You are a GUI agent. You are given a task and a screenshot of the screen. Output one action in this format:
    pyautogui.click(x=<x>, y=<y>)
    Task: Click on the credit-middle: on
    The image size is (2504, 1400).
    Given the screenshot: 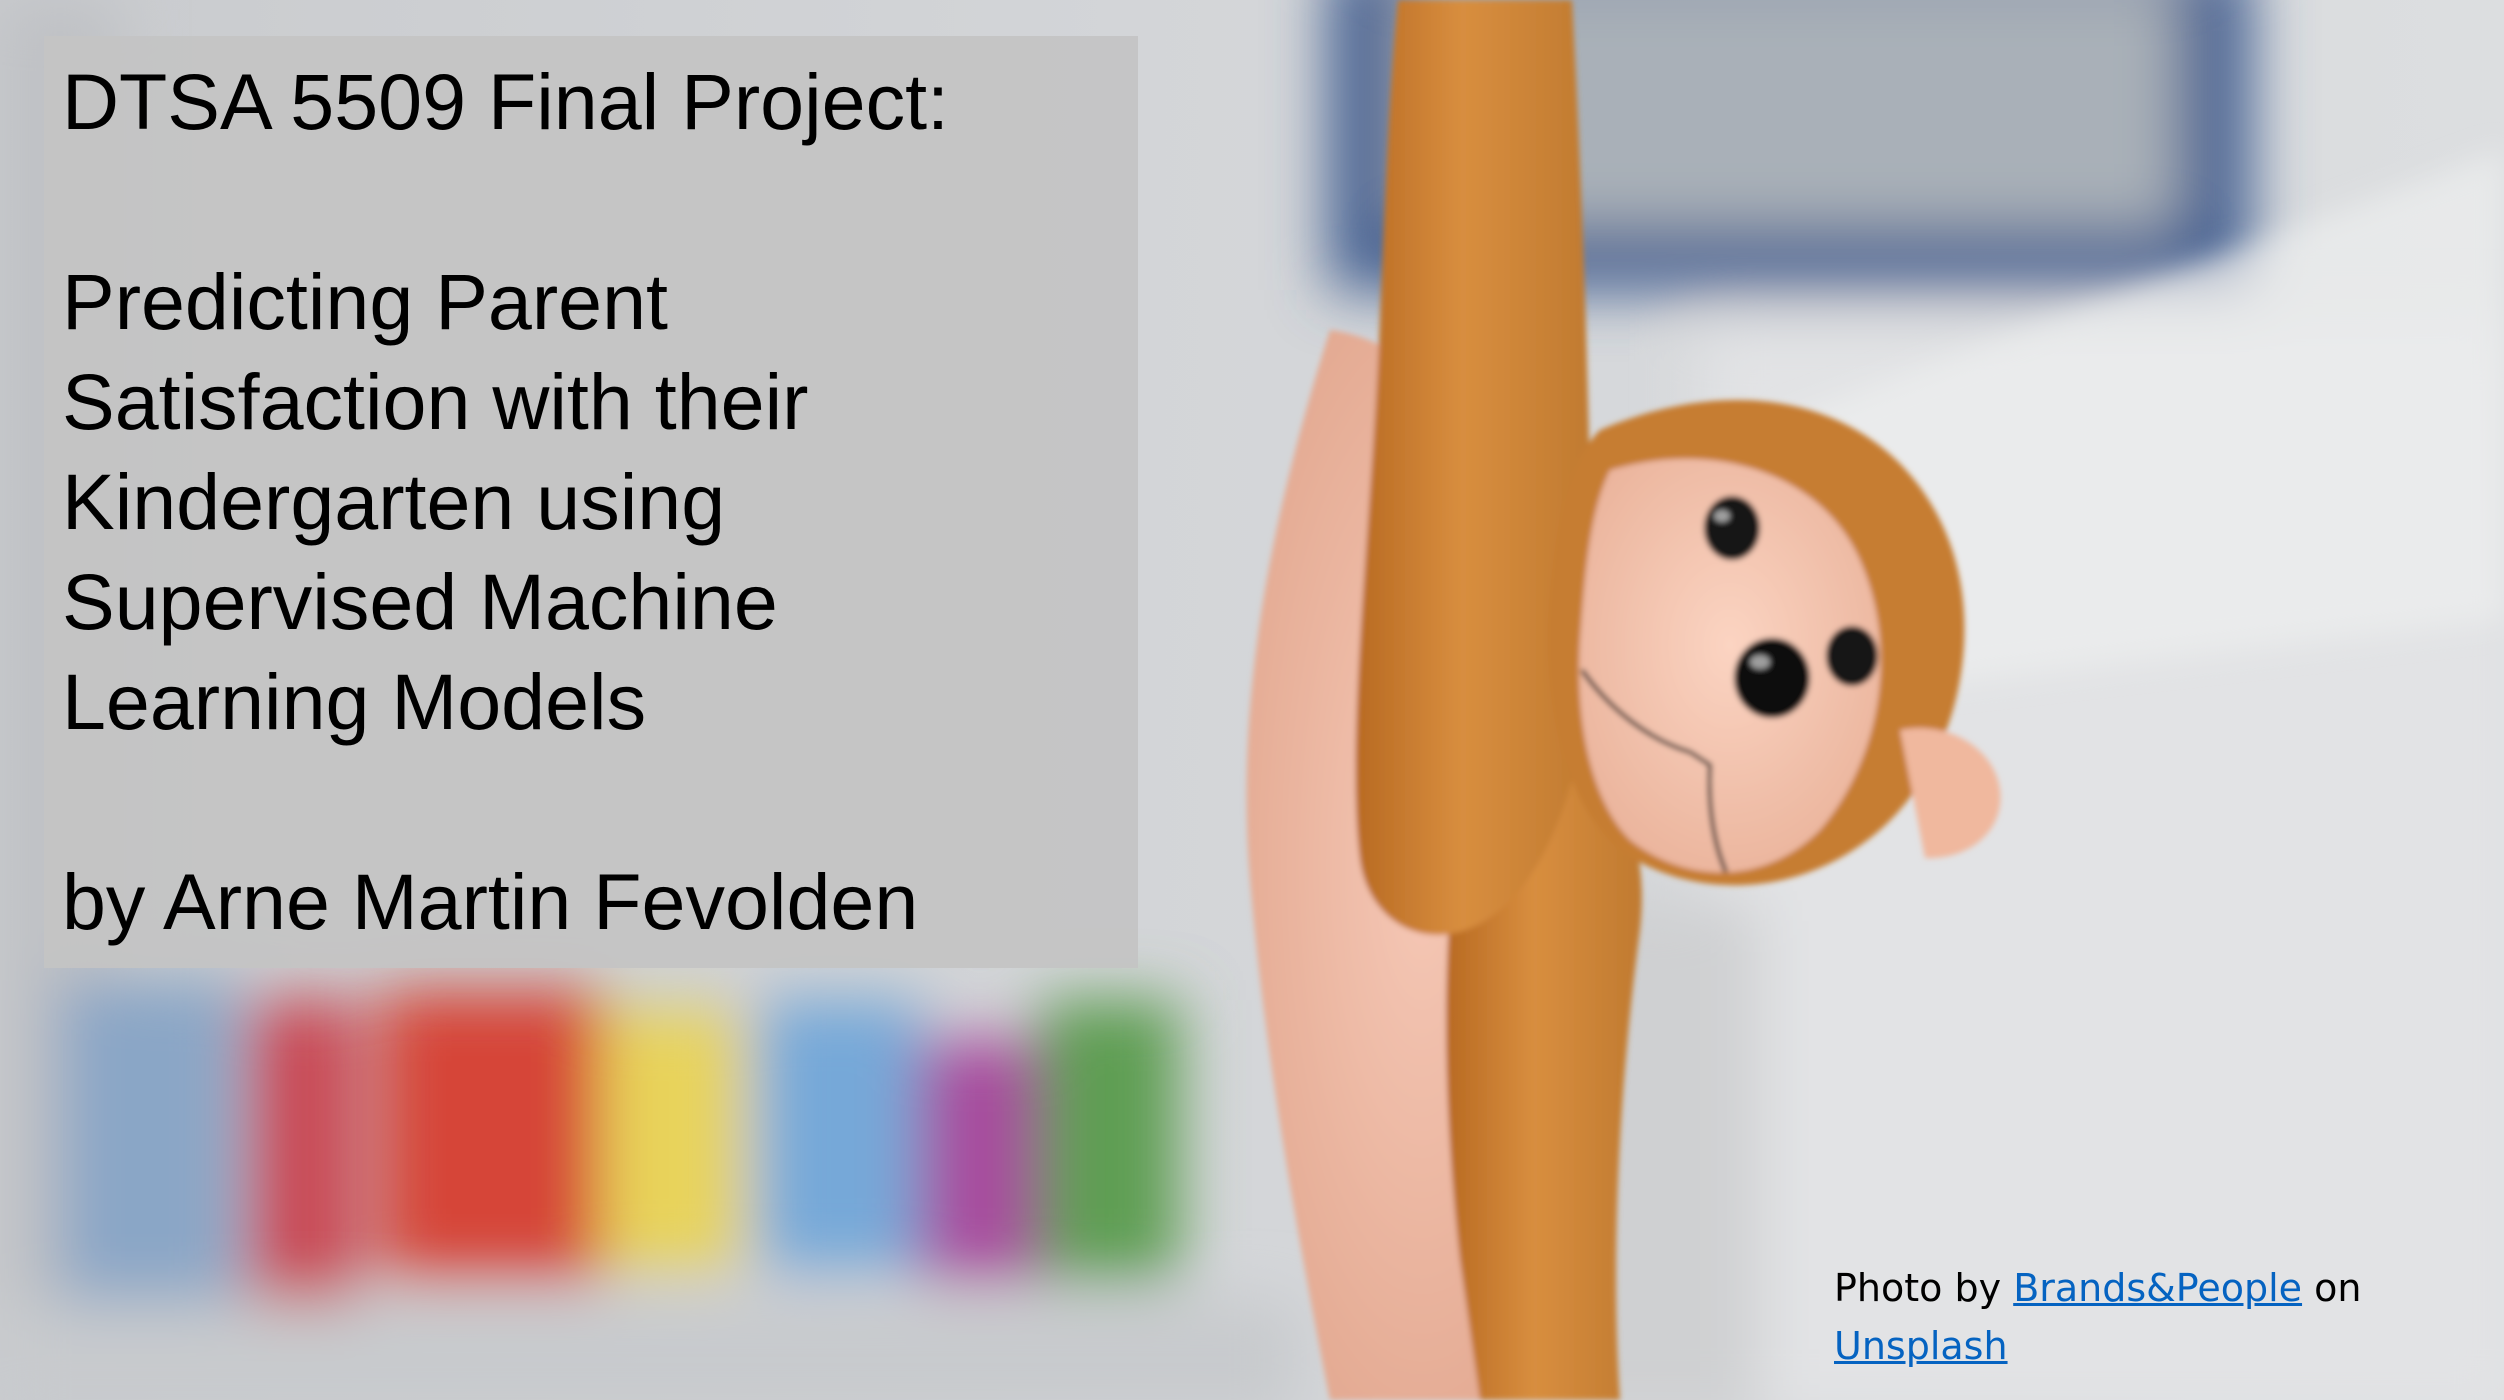 What is the action you would take?
    pyautogui.click(x=2338, y=1288)
    